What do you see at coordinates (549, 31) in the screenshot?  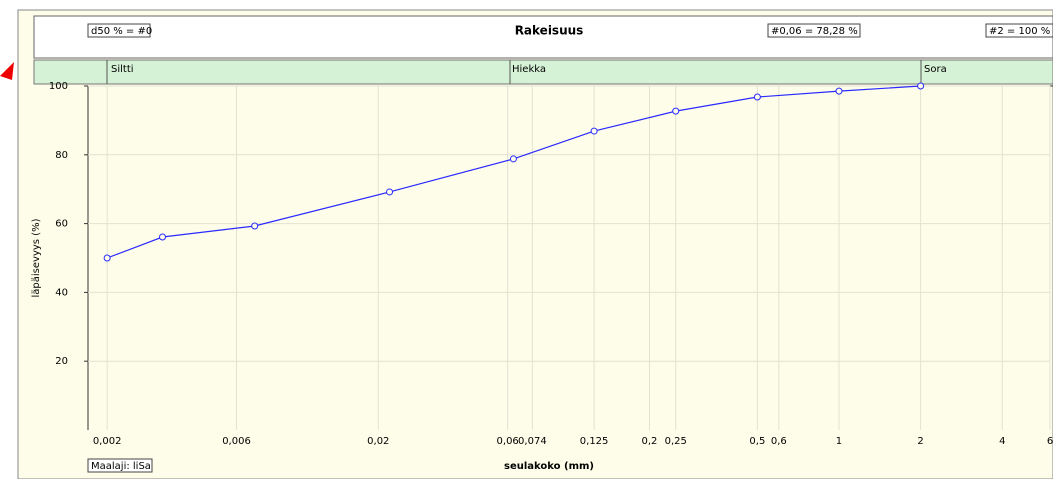 I see `chart-title: Rakeisuus` at bounding box center [549, 31].